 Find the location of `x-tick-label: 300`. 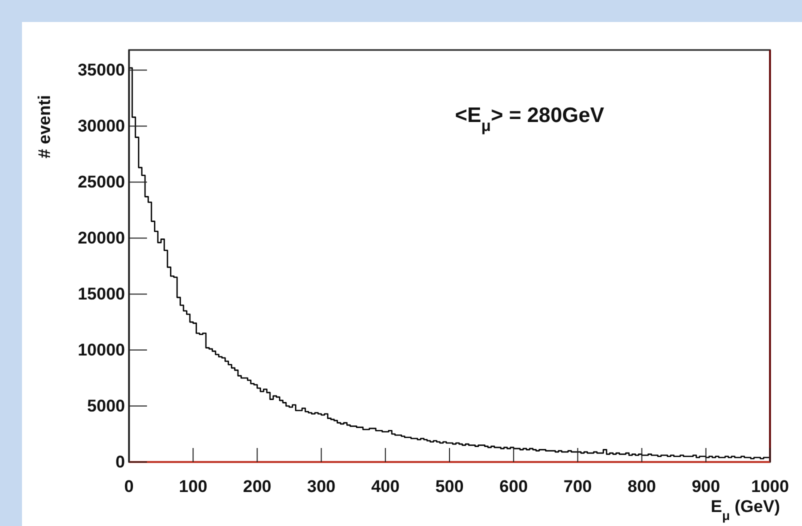

x-tick-label: 300 is located at coordinates (321, 486).